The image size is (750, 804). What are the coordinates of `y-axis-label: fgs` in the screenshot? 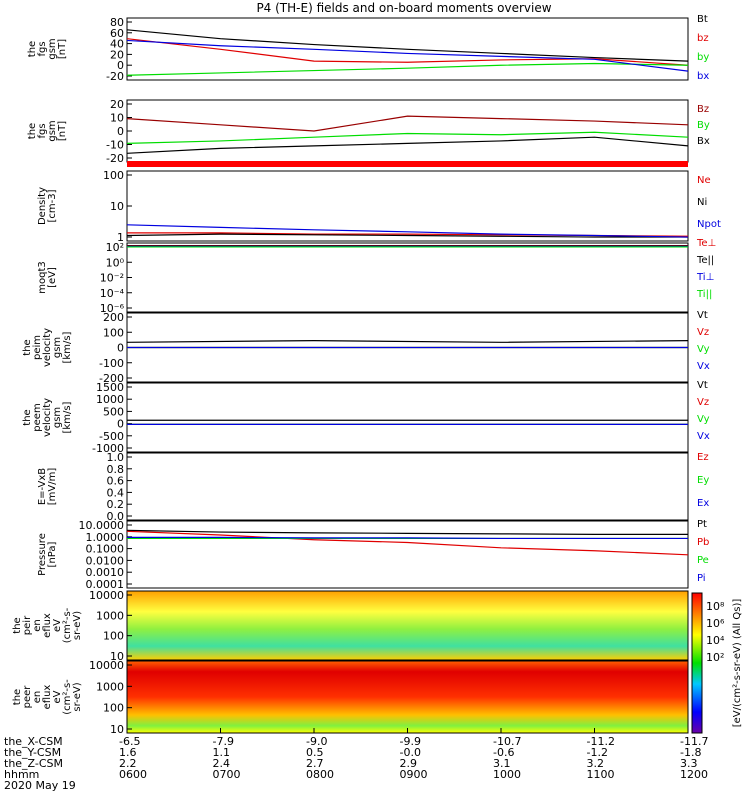 It's located at (42, 48).